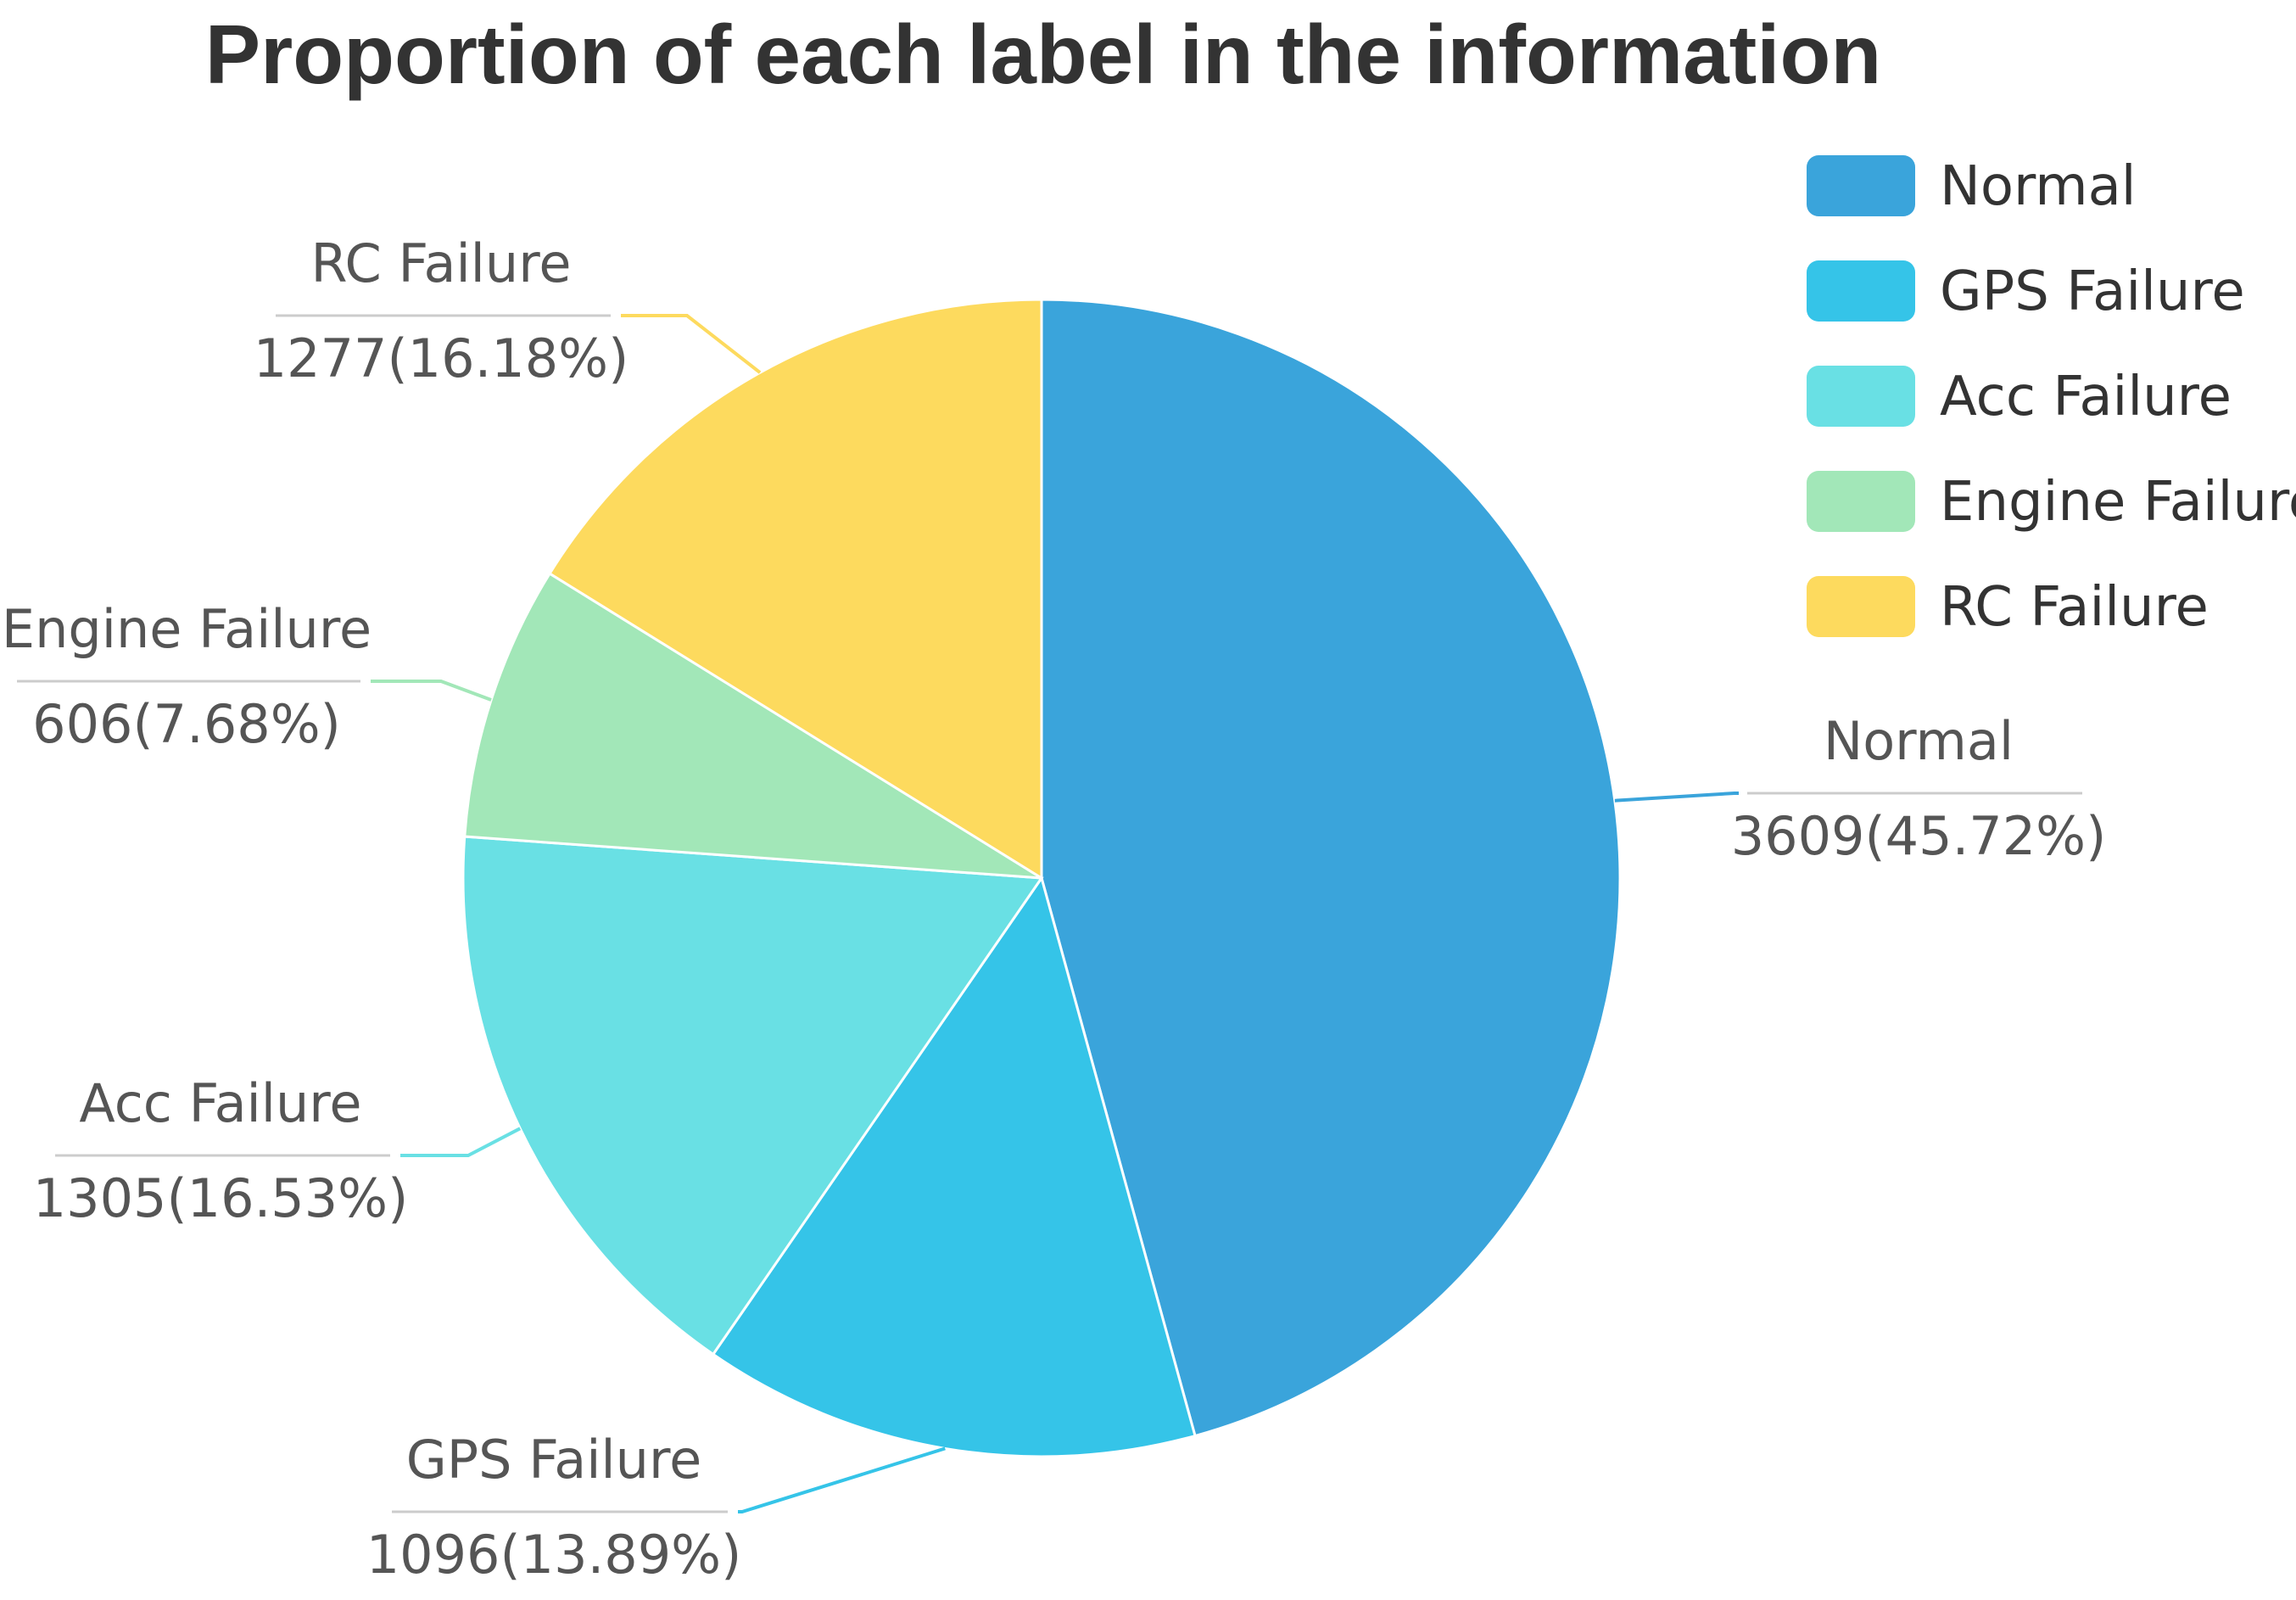 The image size is (2296, 1600). Describe the element at coordinates (2074, 607) in the screenshot. I see `legend-item-rc-failure: RC Failure` at that location.